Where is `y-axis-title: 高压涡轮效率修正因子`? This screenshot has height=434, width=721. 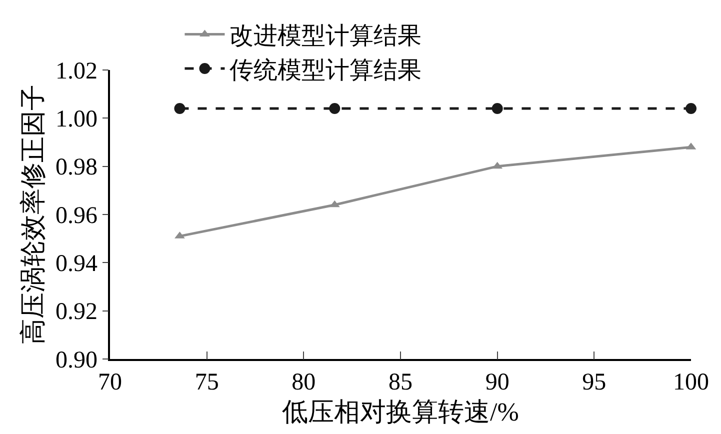
y-axis-title: 高压涡轮效率修正因子 is located at coordinates (33, 214).